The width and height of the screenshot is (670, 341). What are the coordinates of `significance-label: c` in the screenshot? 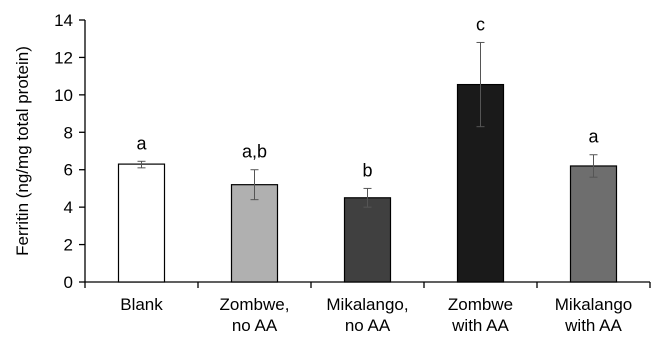 It's located at (480, 24).